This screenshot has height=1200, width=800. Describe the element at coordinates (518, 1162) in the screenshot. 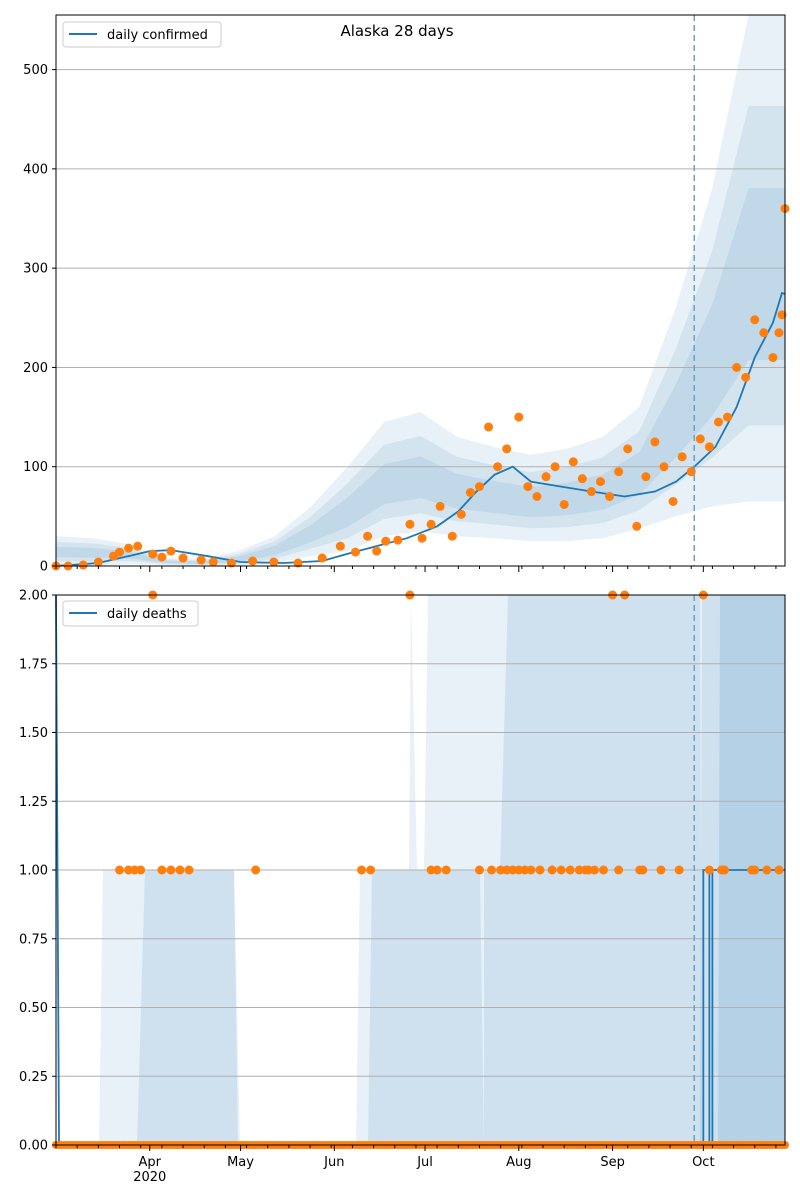

I see `deaths-x-tick-label: Aug` at that location.